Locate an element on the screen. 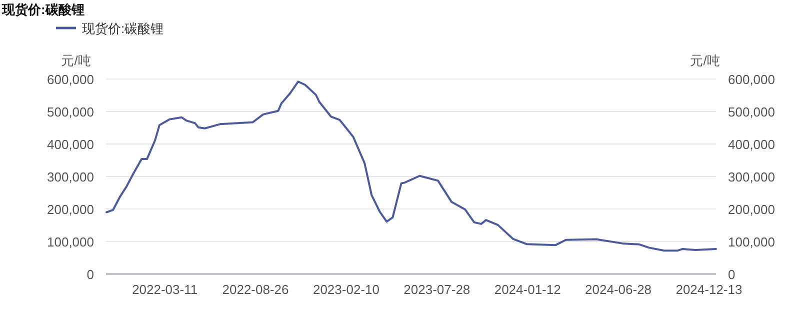 The width and height of the screenshot is (797, 328). y-tick-label: 0 is located at coordinates (90, 274).